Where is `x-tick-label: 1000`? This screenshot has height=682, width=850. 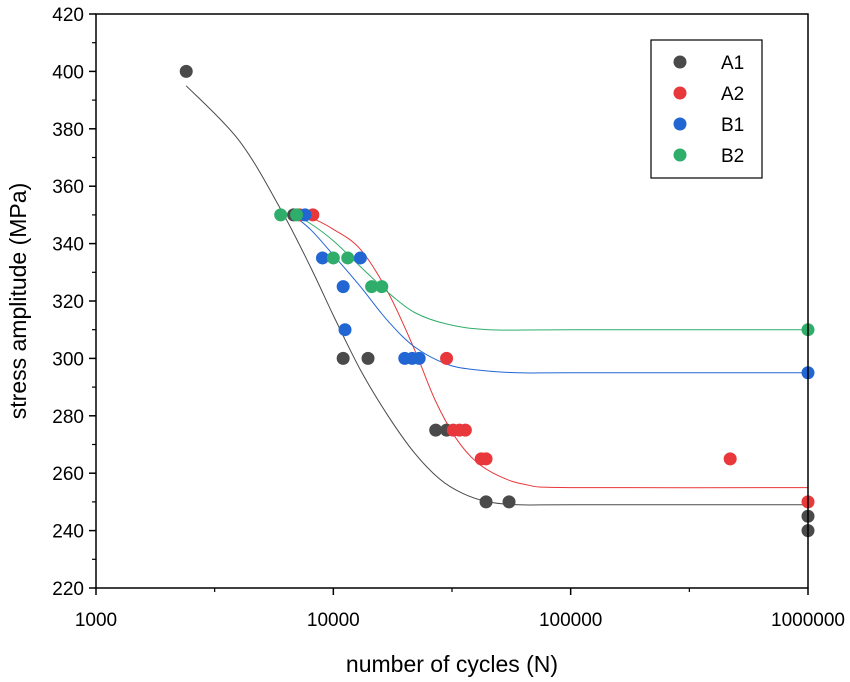 x-tick-label: 1000 is located at coordinates (96, 620).